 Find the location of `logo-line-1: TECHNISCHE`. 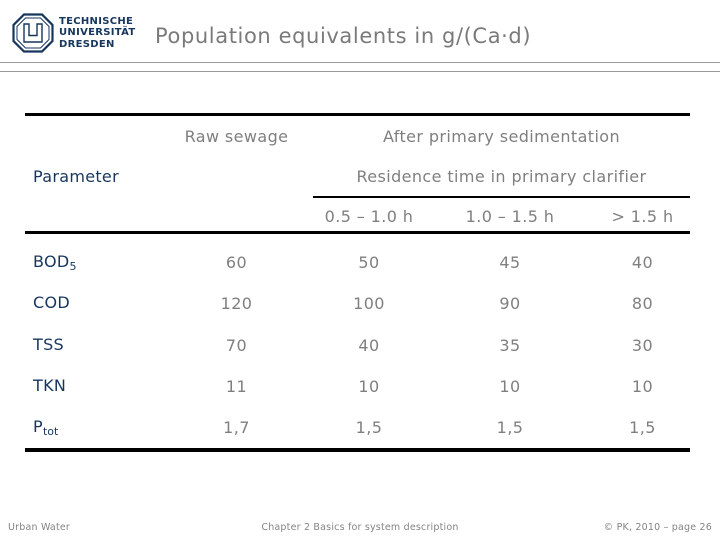

logo-line-1: TECHNISCHE is located at coordinates (96, 21).